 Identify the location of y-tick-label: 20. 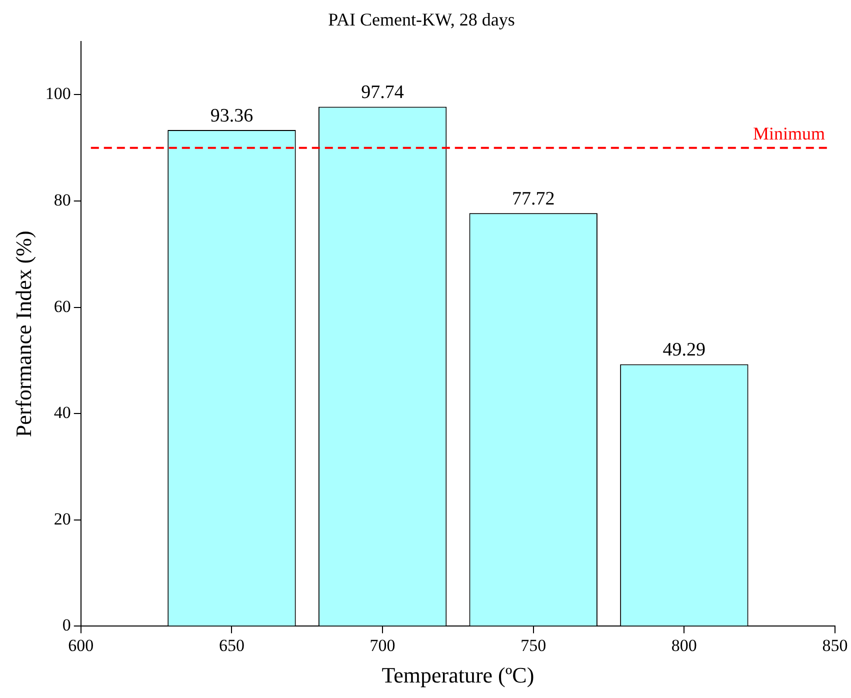
(62, 518).